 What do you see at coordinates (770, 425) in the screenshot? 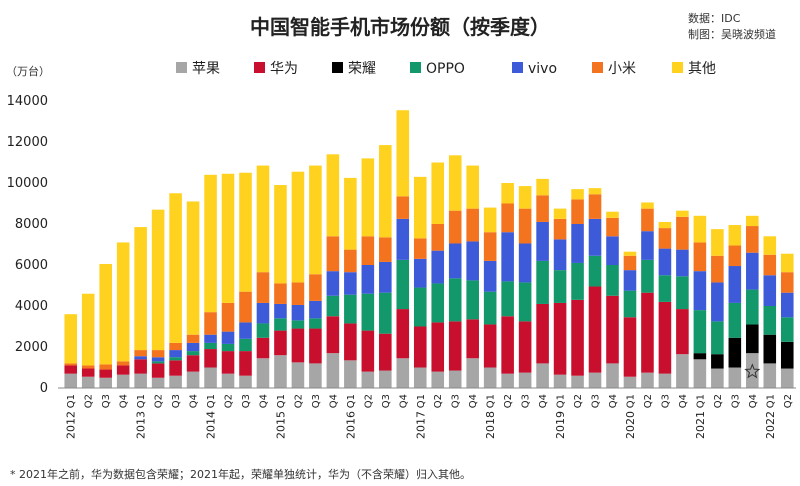
I see `year-label: 2022` at bounding box center [770, 425].